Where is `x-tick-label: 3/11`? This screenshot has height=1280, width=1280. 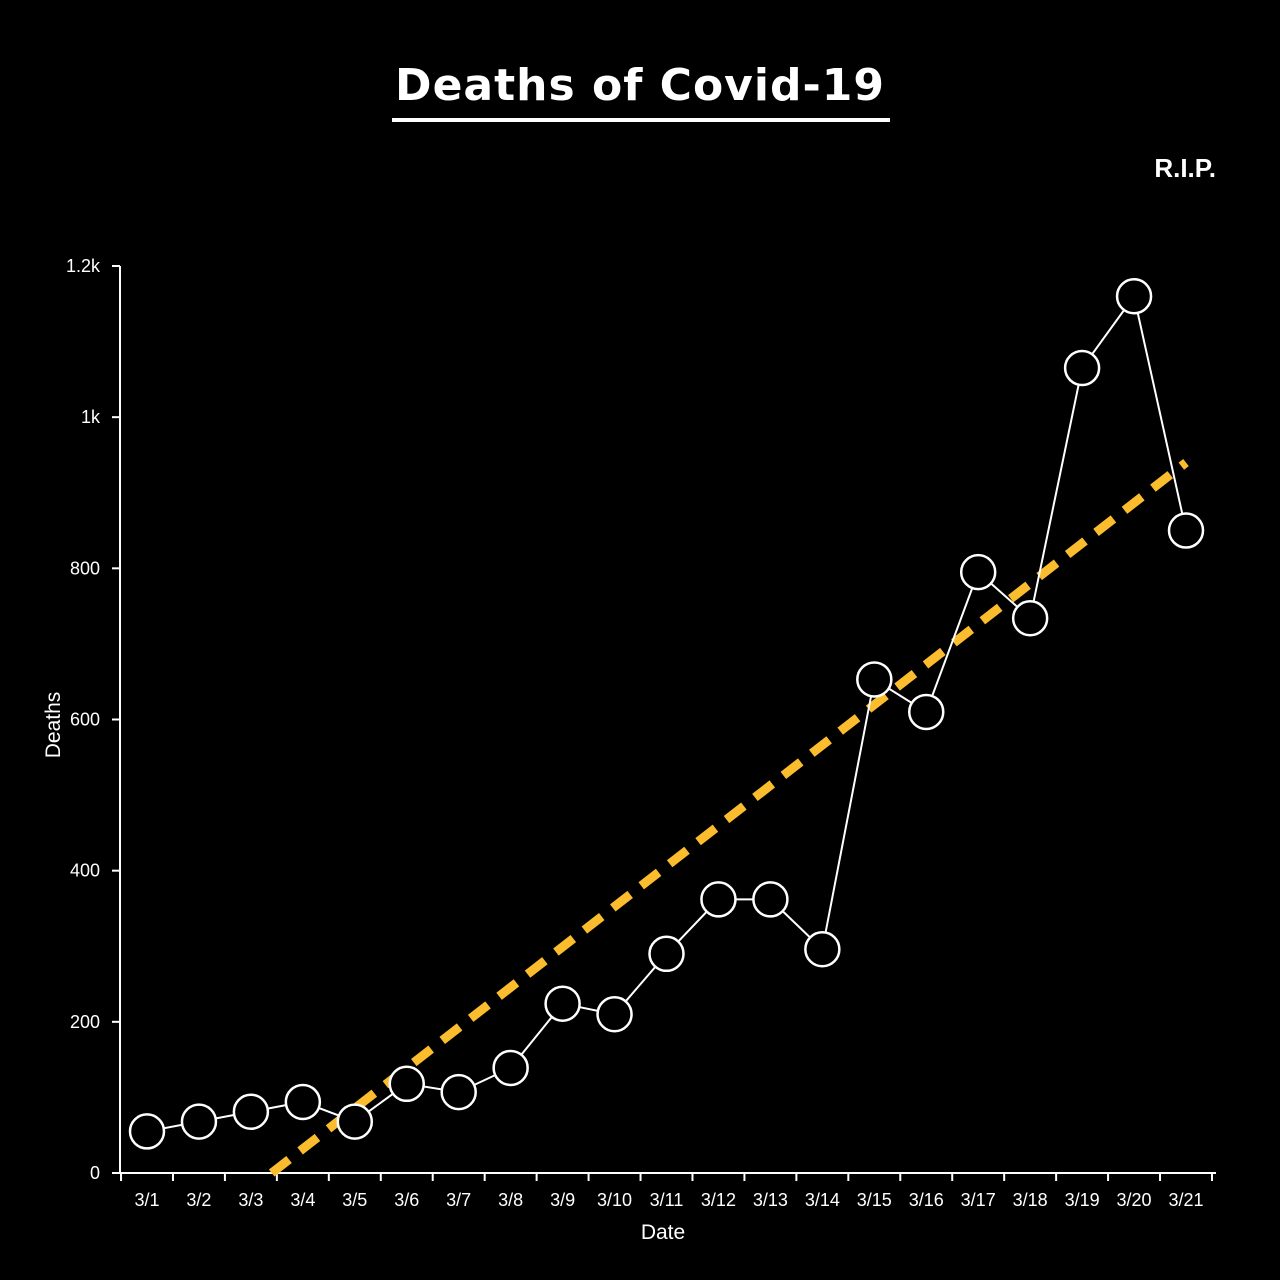 x-tick-label: 3/11 is located at coordinates (667, 1200).